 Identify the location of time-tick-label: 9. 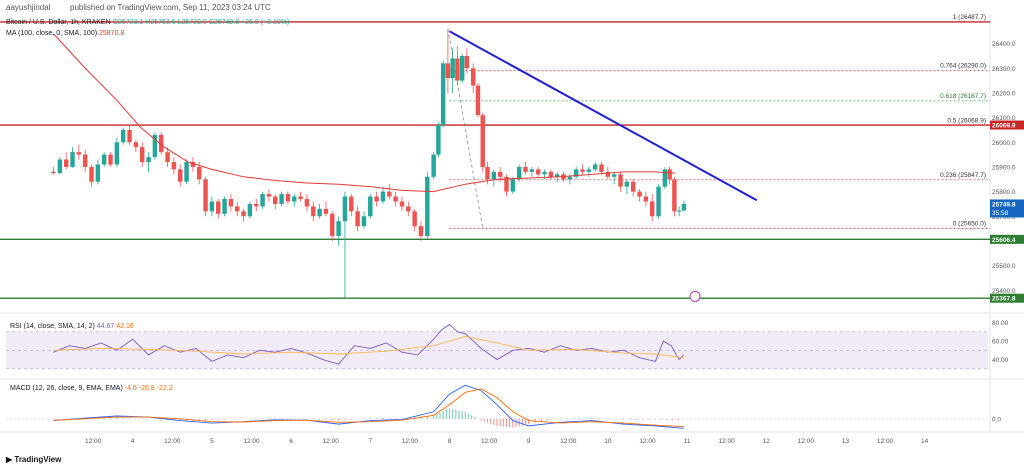
(529, 441).